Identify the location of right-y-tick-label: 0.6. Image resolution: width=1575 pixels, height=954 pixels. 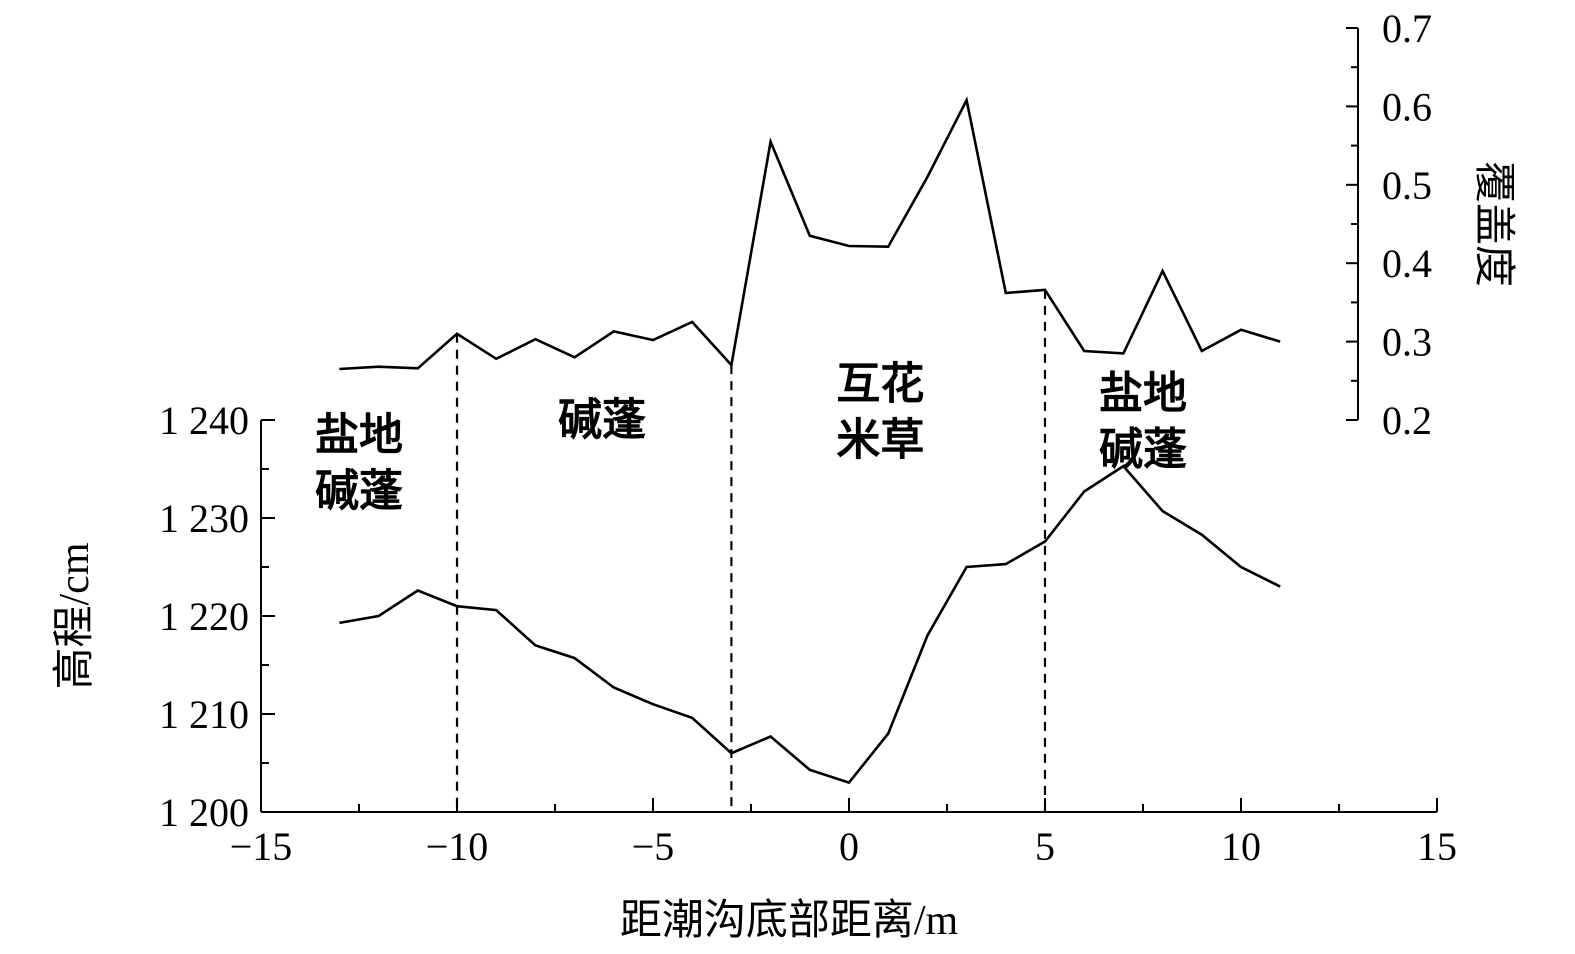
(1407, 106).